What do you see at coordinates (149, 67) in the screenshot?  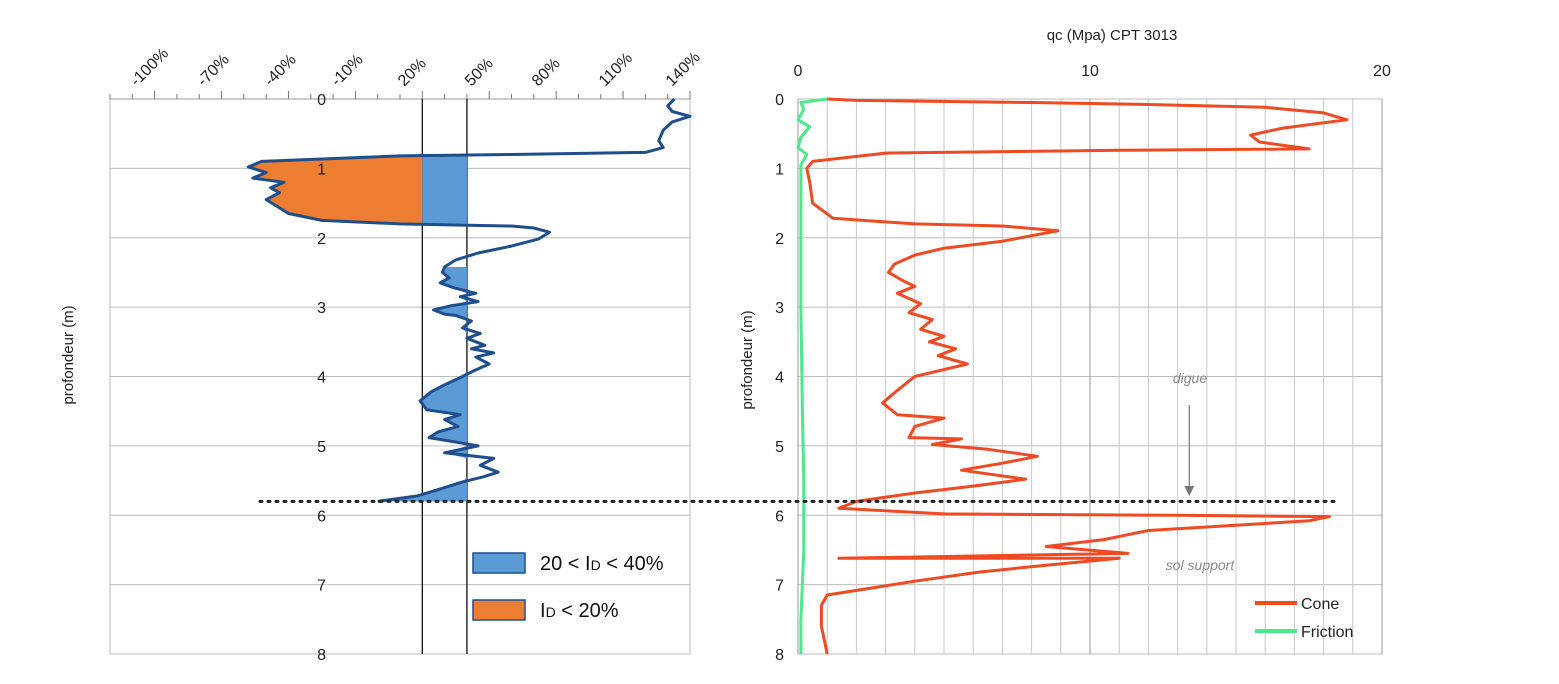 I see `left-x-tick-label: -100%` at bounding box center [149, 67].